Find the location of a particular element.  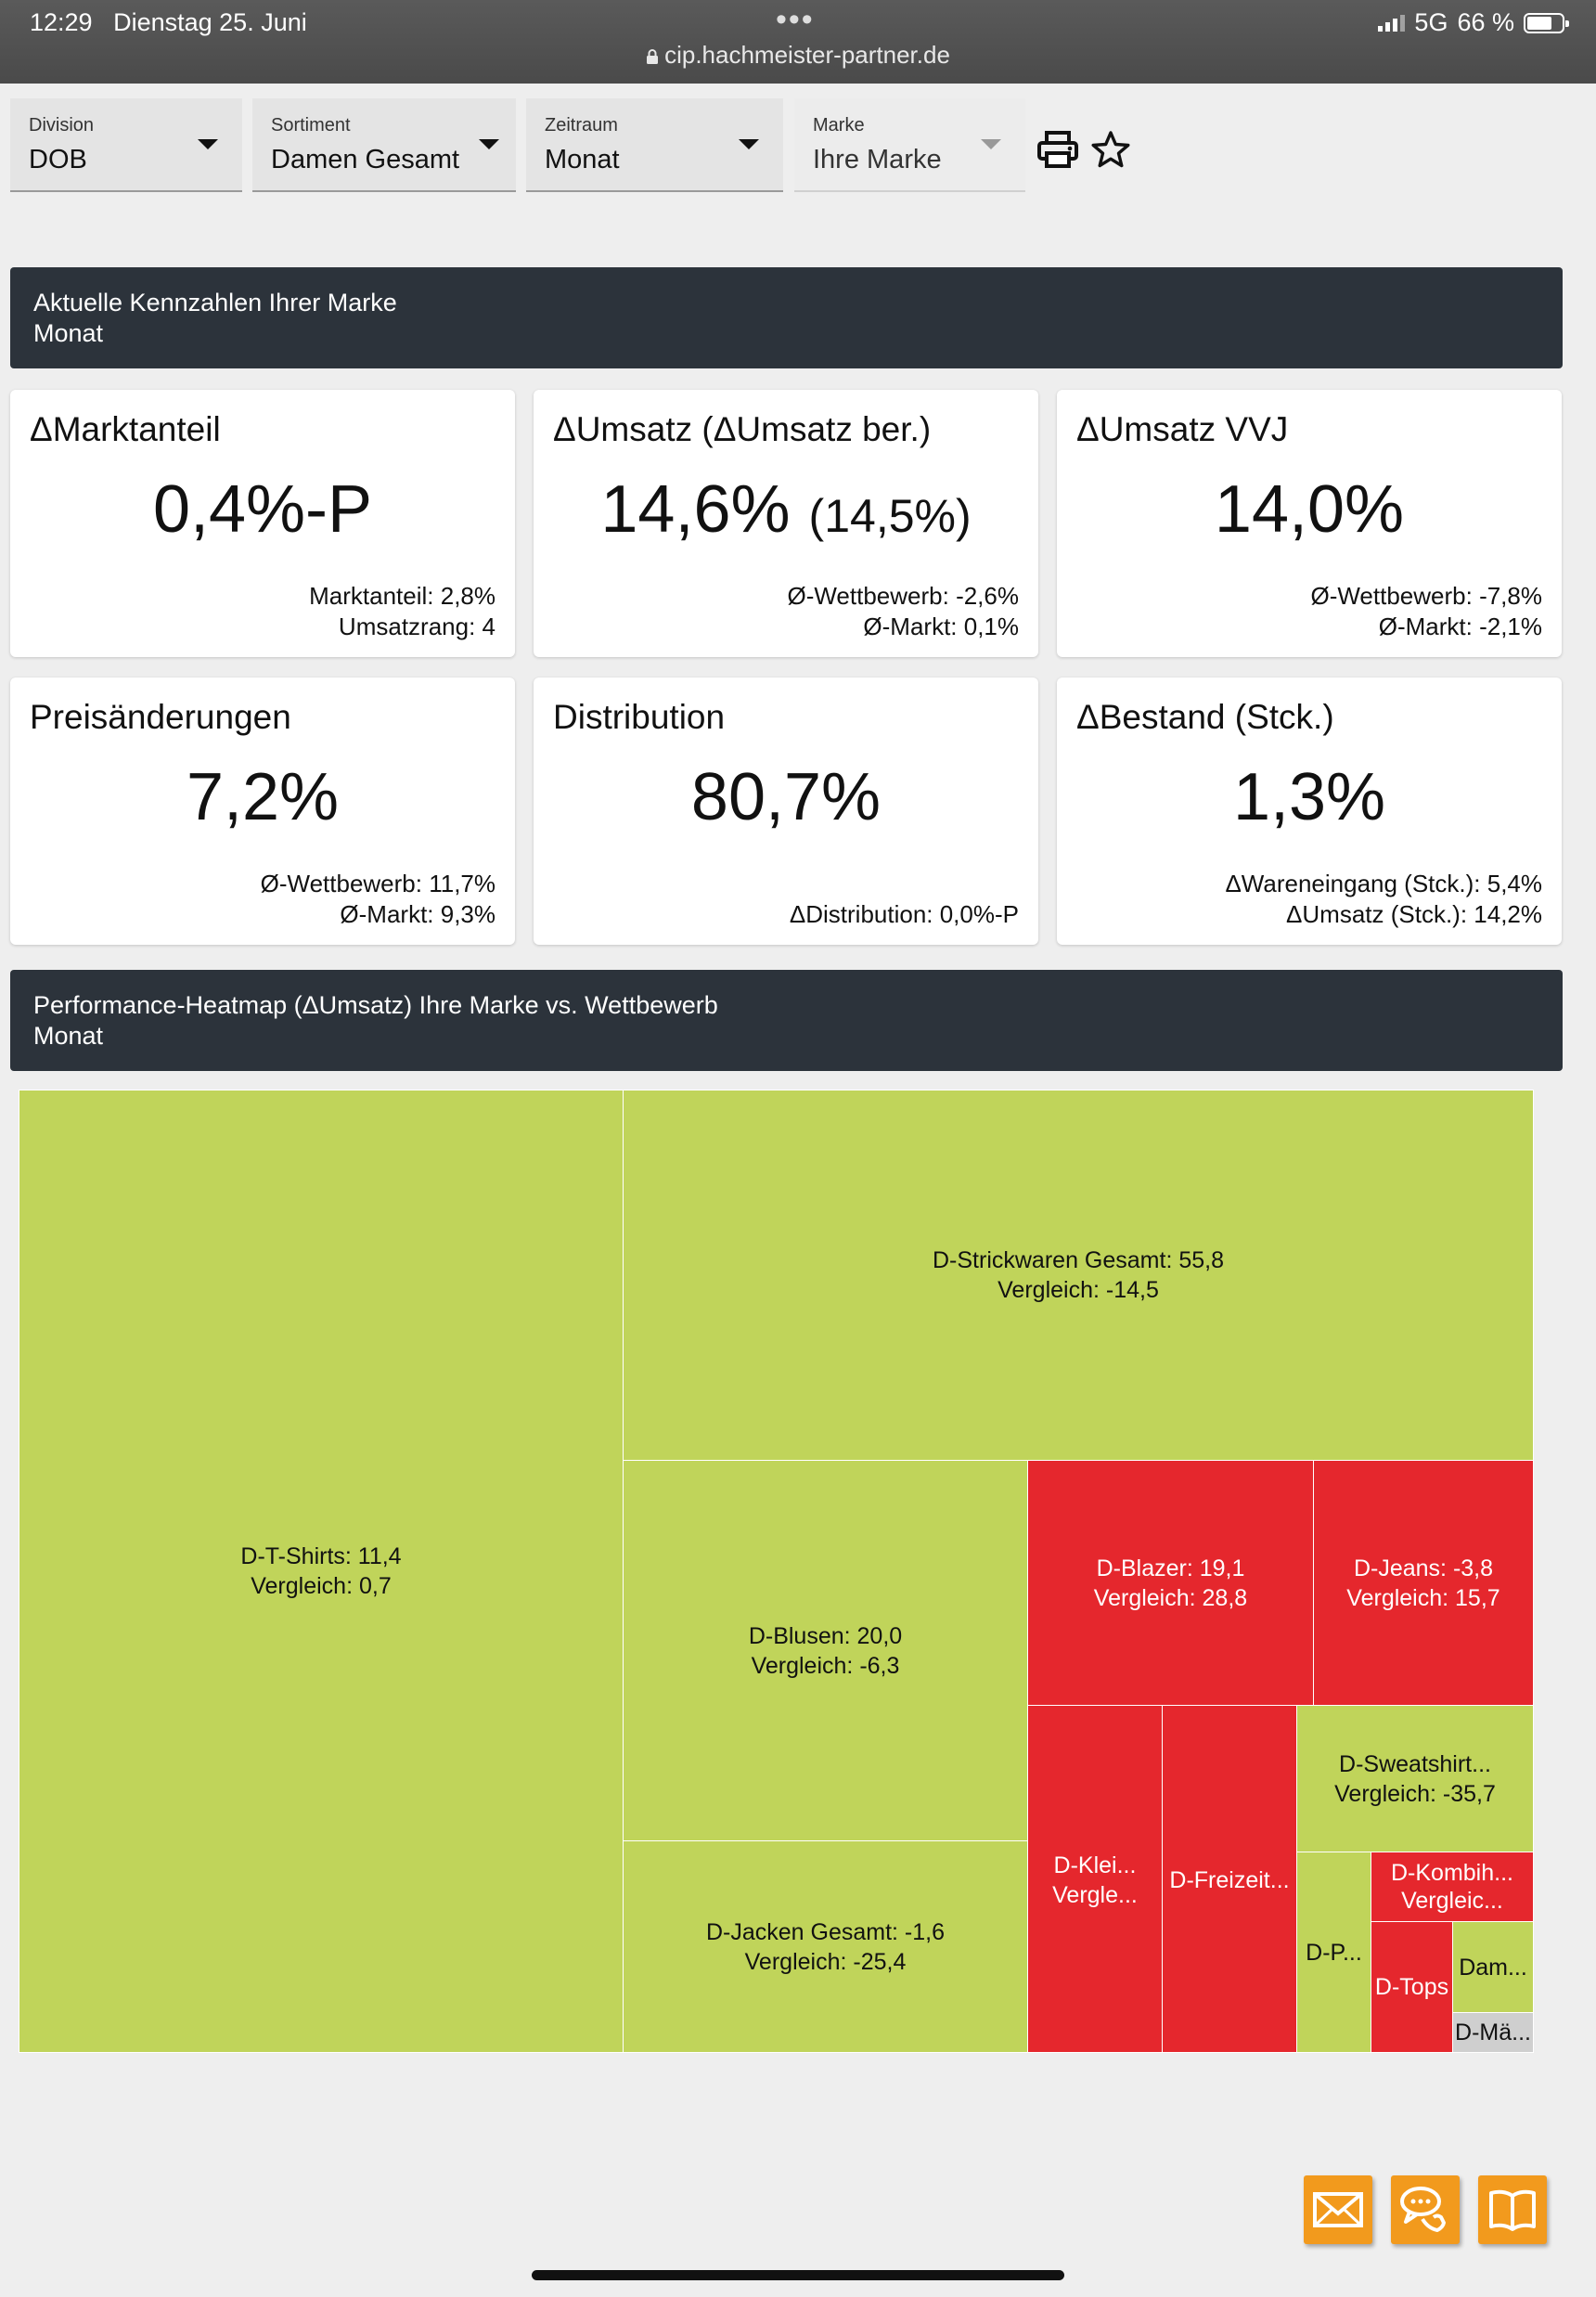

filter-label: Zeitraum is located at coordinates (581, 125).